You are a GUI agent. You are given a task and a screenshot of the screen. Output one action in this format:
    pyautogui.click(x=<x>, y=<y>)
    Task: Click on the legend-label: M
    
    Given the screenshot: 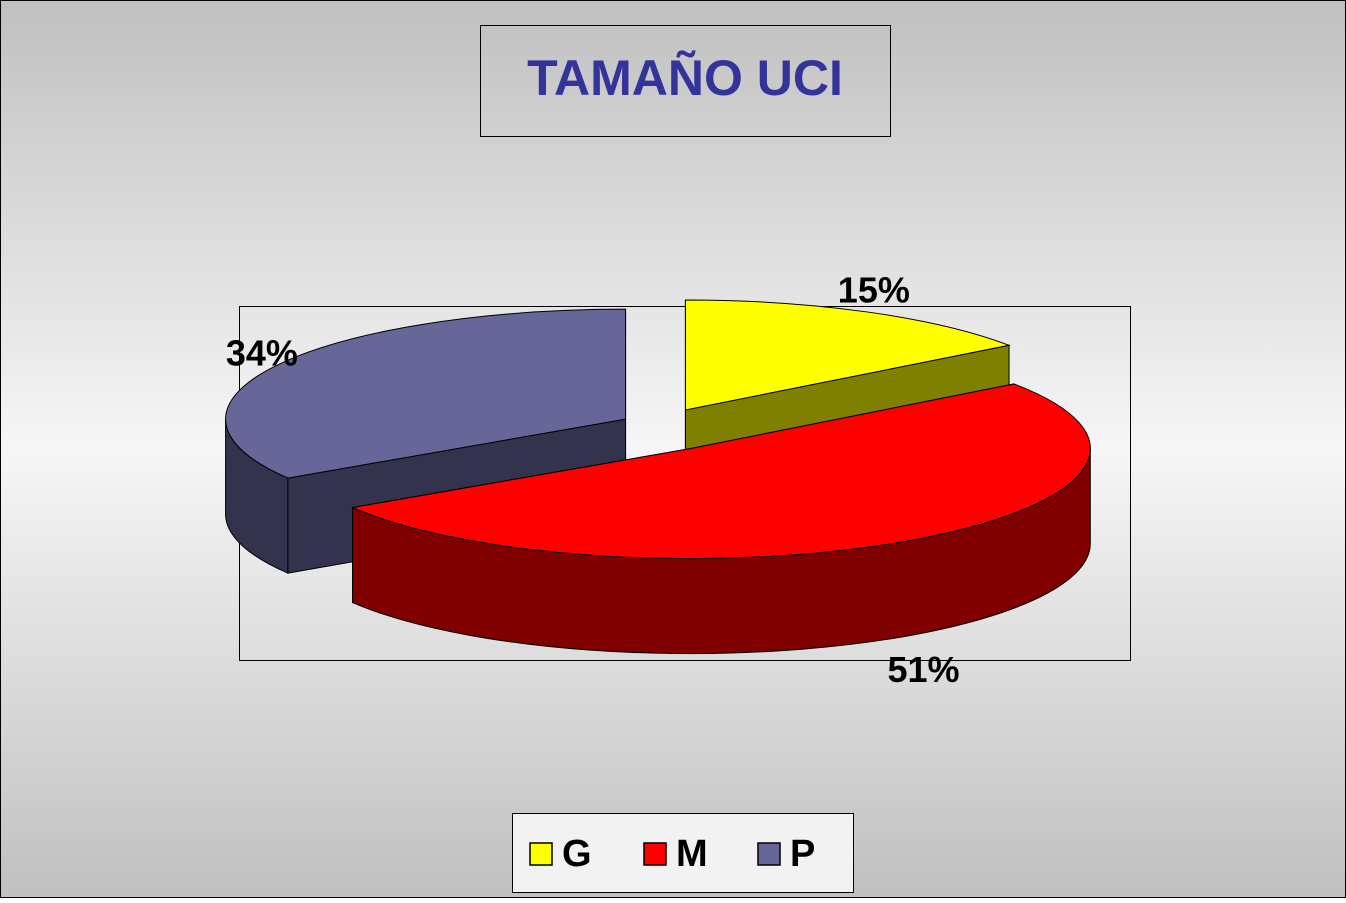 What is the action you would take?
    pyautogui.click(x=692, y=854)
    